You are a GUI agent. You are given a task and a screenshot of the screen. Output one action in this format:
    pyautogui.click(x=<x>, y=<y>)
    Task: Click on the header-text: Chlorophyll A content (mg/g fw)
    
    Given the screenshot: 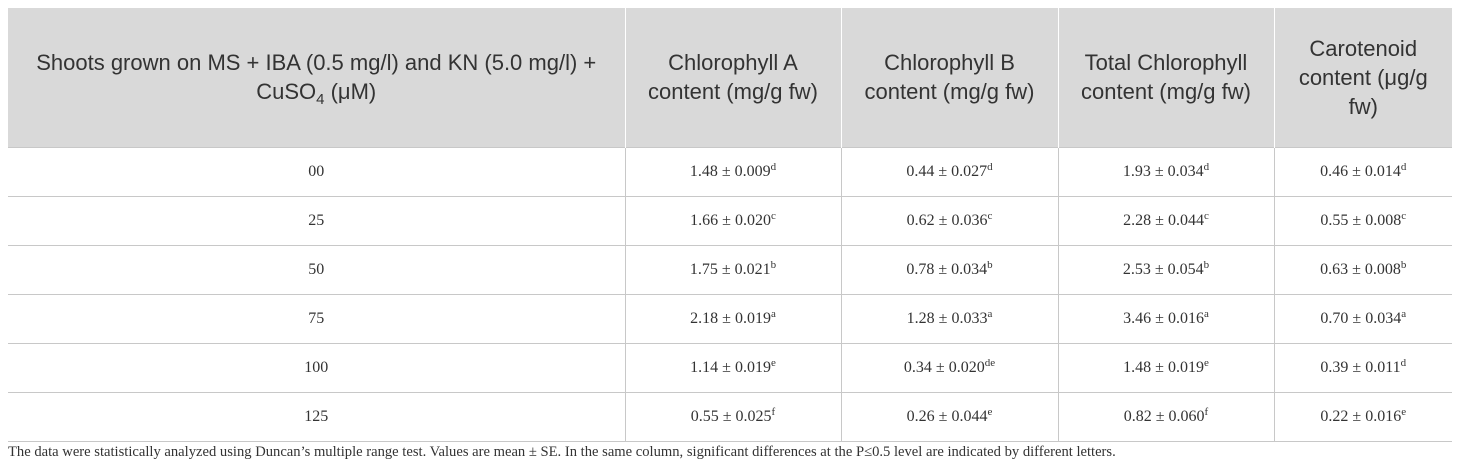 What is the action you would take?
    pyautogui.click(x=733, y=77)
    